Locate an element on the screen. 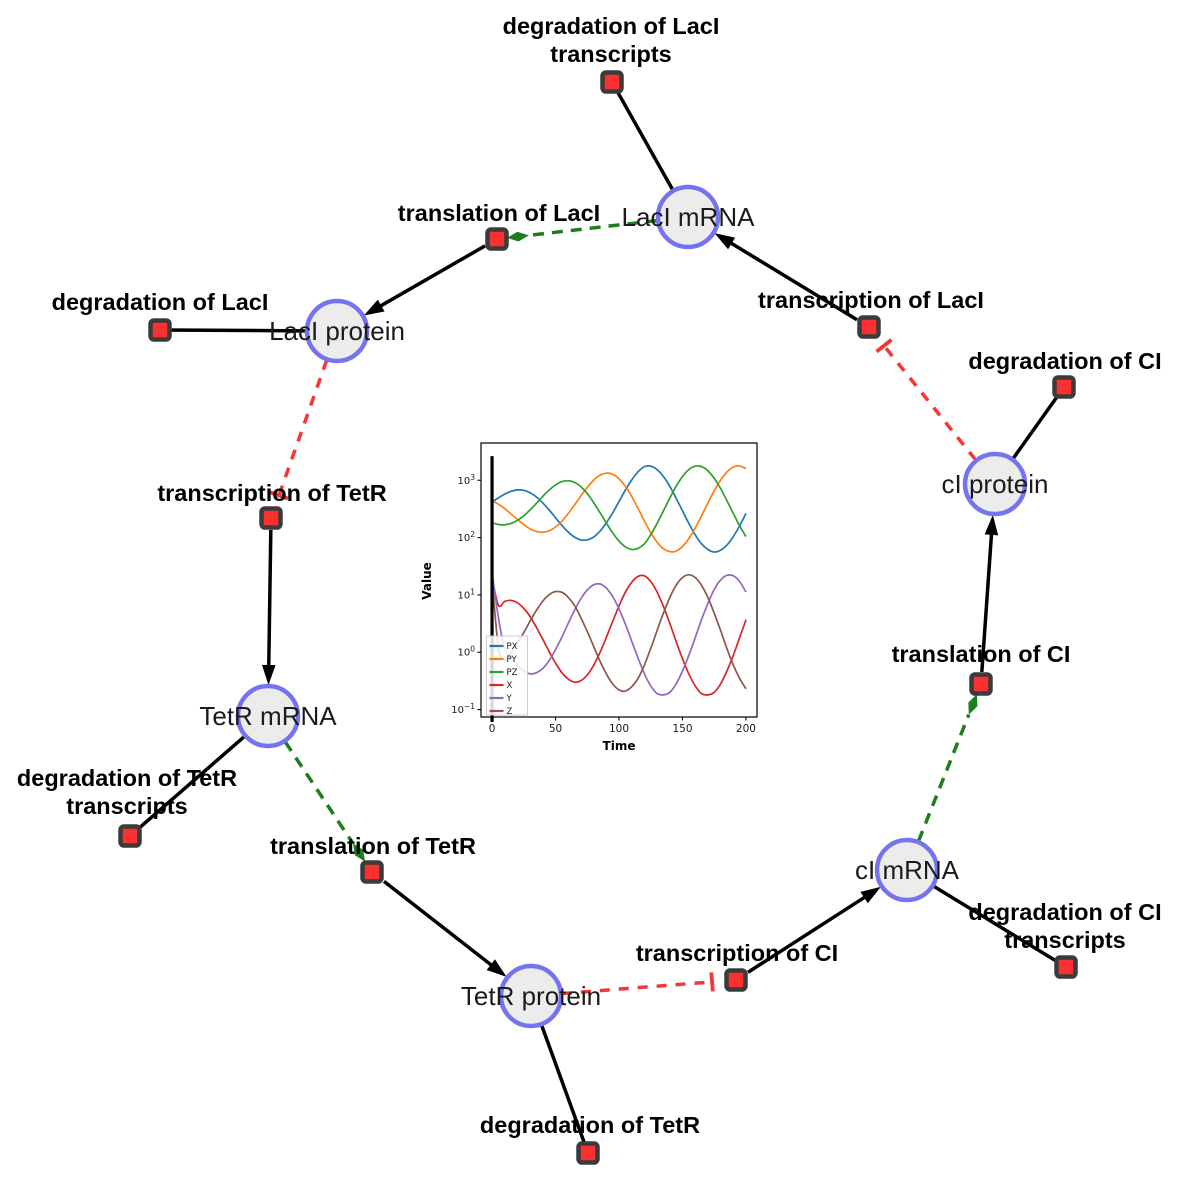 The height and width of the screenshot is (1200, 1189). legend-label-PZ: PZ is located at coordinates (512, 673).